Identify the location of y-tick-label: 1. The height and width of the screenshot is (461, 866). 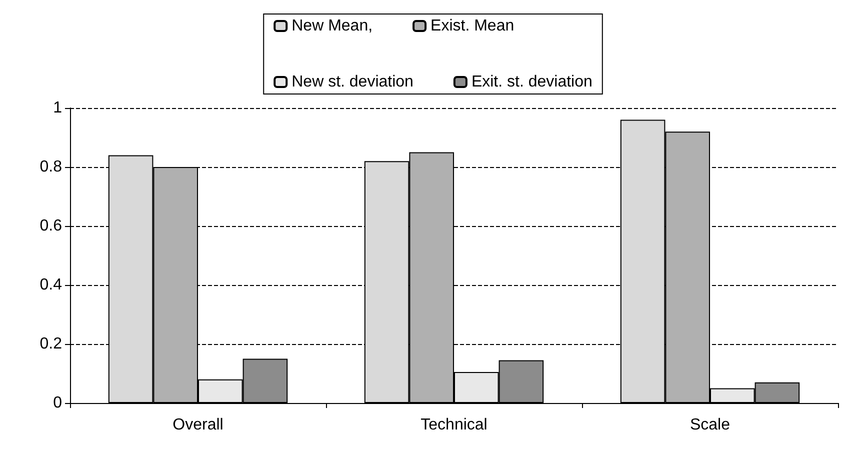
(57, 108).